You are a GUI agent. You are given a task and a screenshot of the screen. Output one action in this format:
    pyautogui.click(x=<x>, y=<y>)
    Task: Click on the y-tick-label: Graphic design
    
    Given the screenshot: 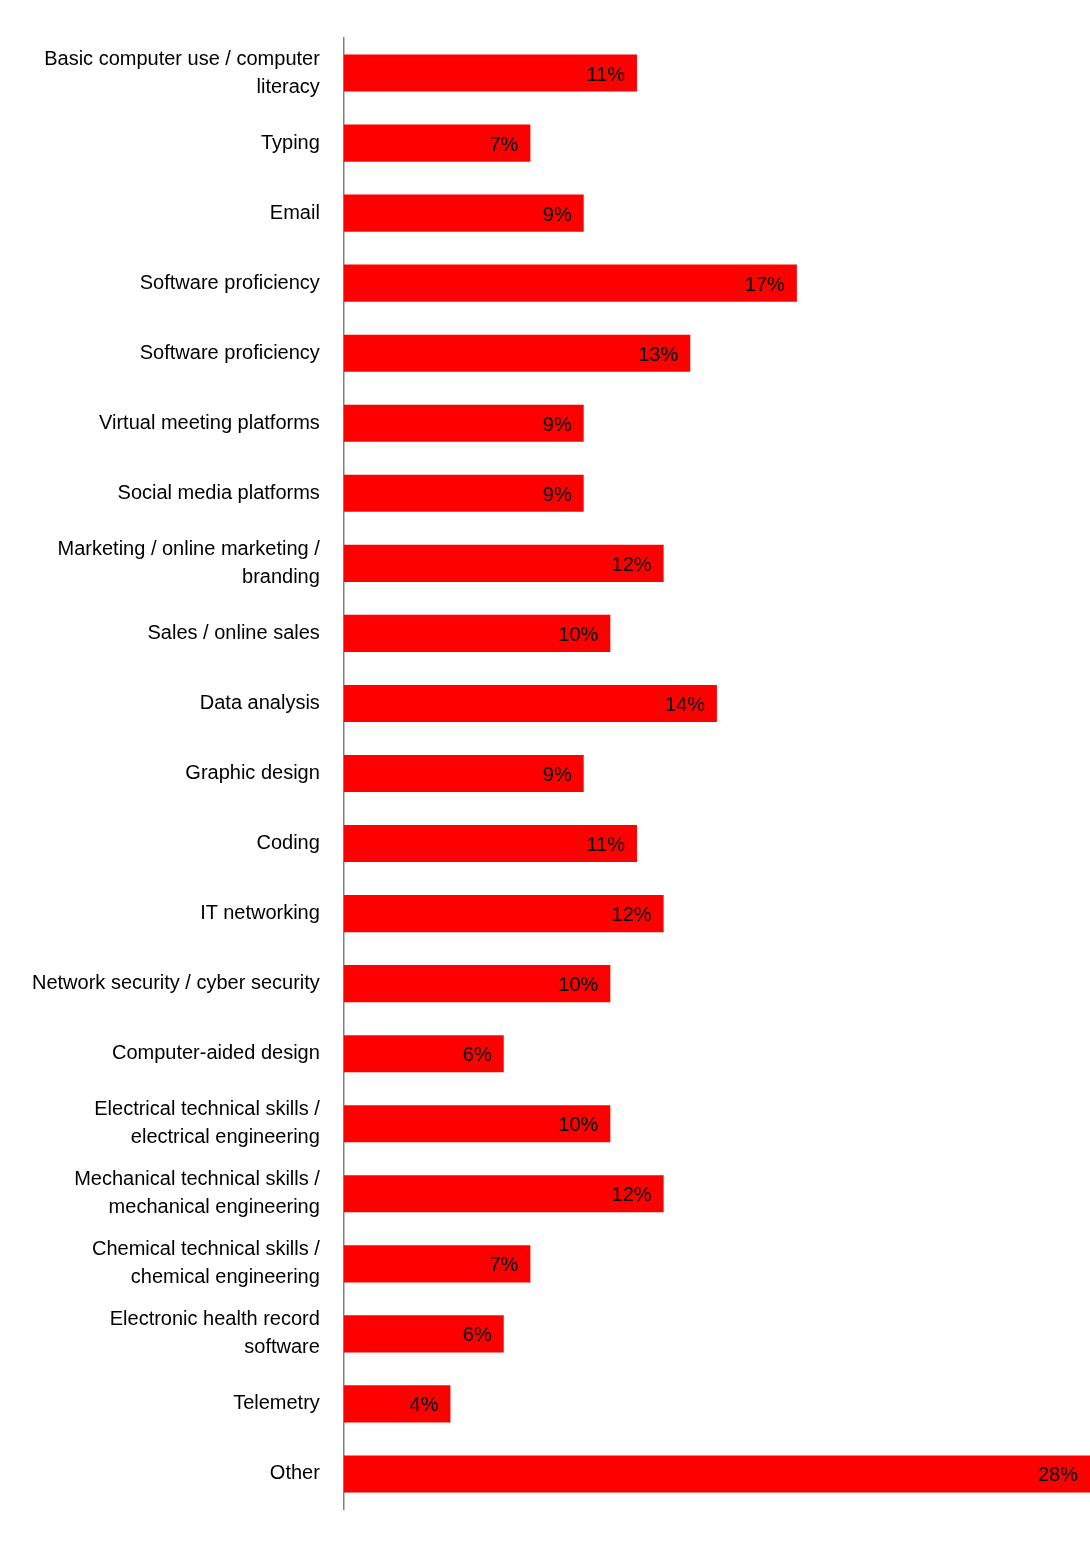 What is the action you would take?
    pyautogui.click(x=252, y=772)
    